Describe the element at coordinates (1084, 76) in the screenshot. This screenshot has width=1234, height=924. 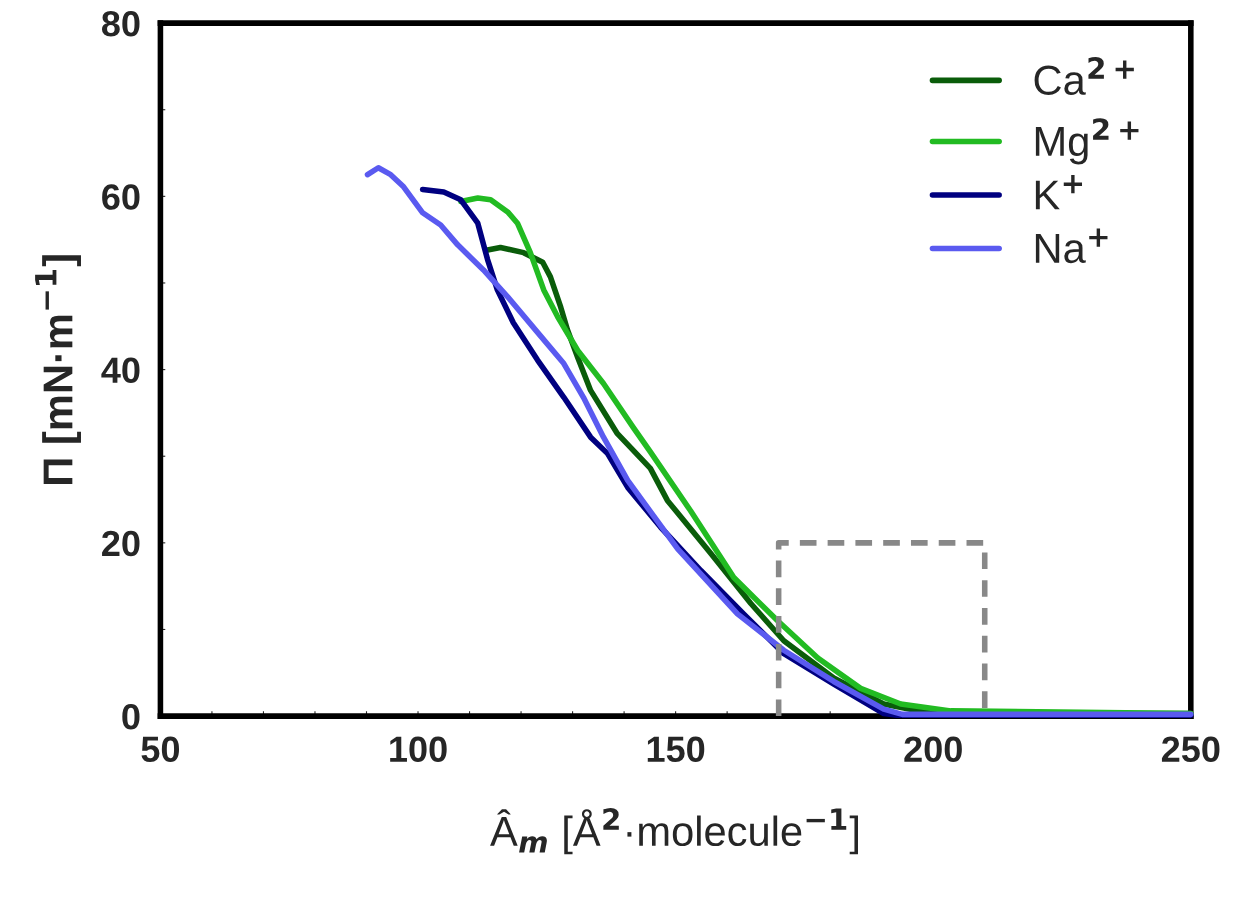
I see `legend-label: Ca$^{2+}$` at that location.